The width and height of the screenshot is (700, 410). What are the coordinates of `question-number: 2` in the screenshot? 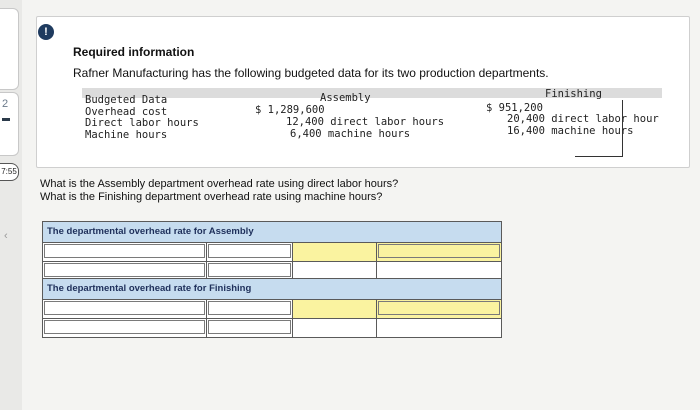 It's located at (5, 104).